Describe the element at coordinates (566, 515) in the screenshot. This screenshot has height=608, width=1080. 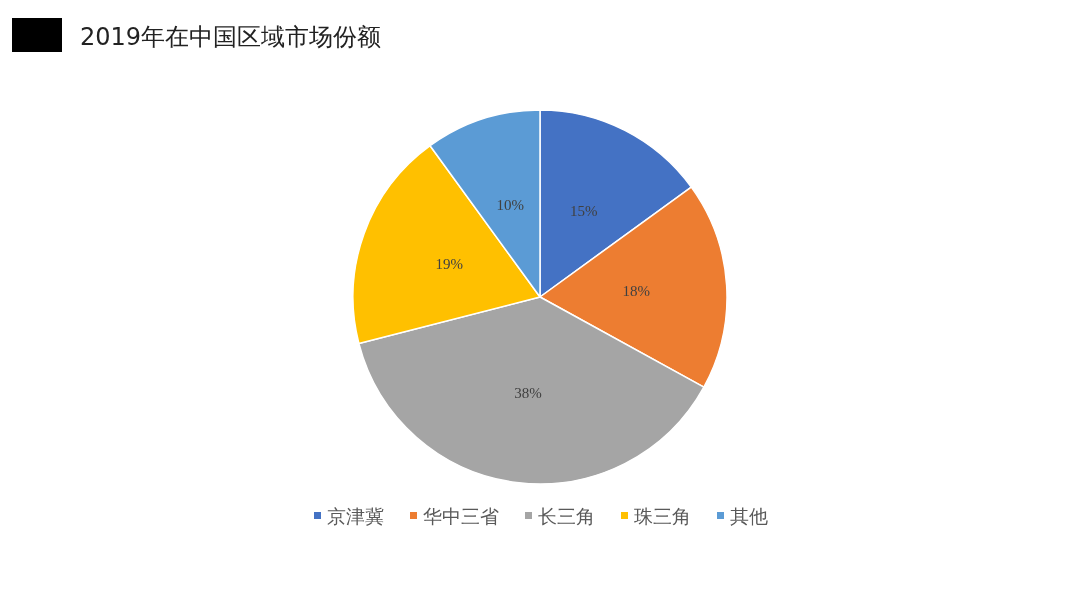
I see `legend-label: 长三角` at that location.